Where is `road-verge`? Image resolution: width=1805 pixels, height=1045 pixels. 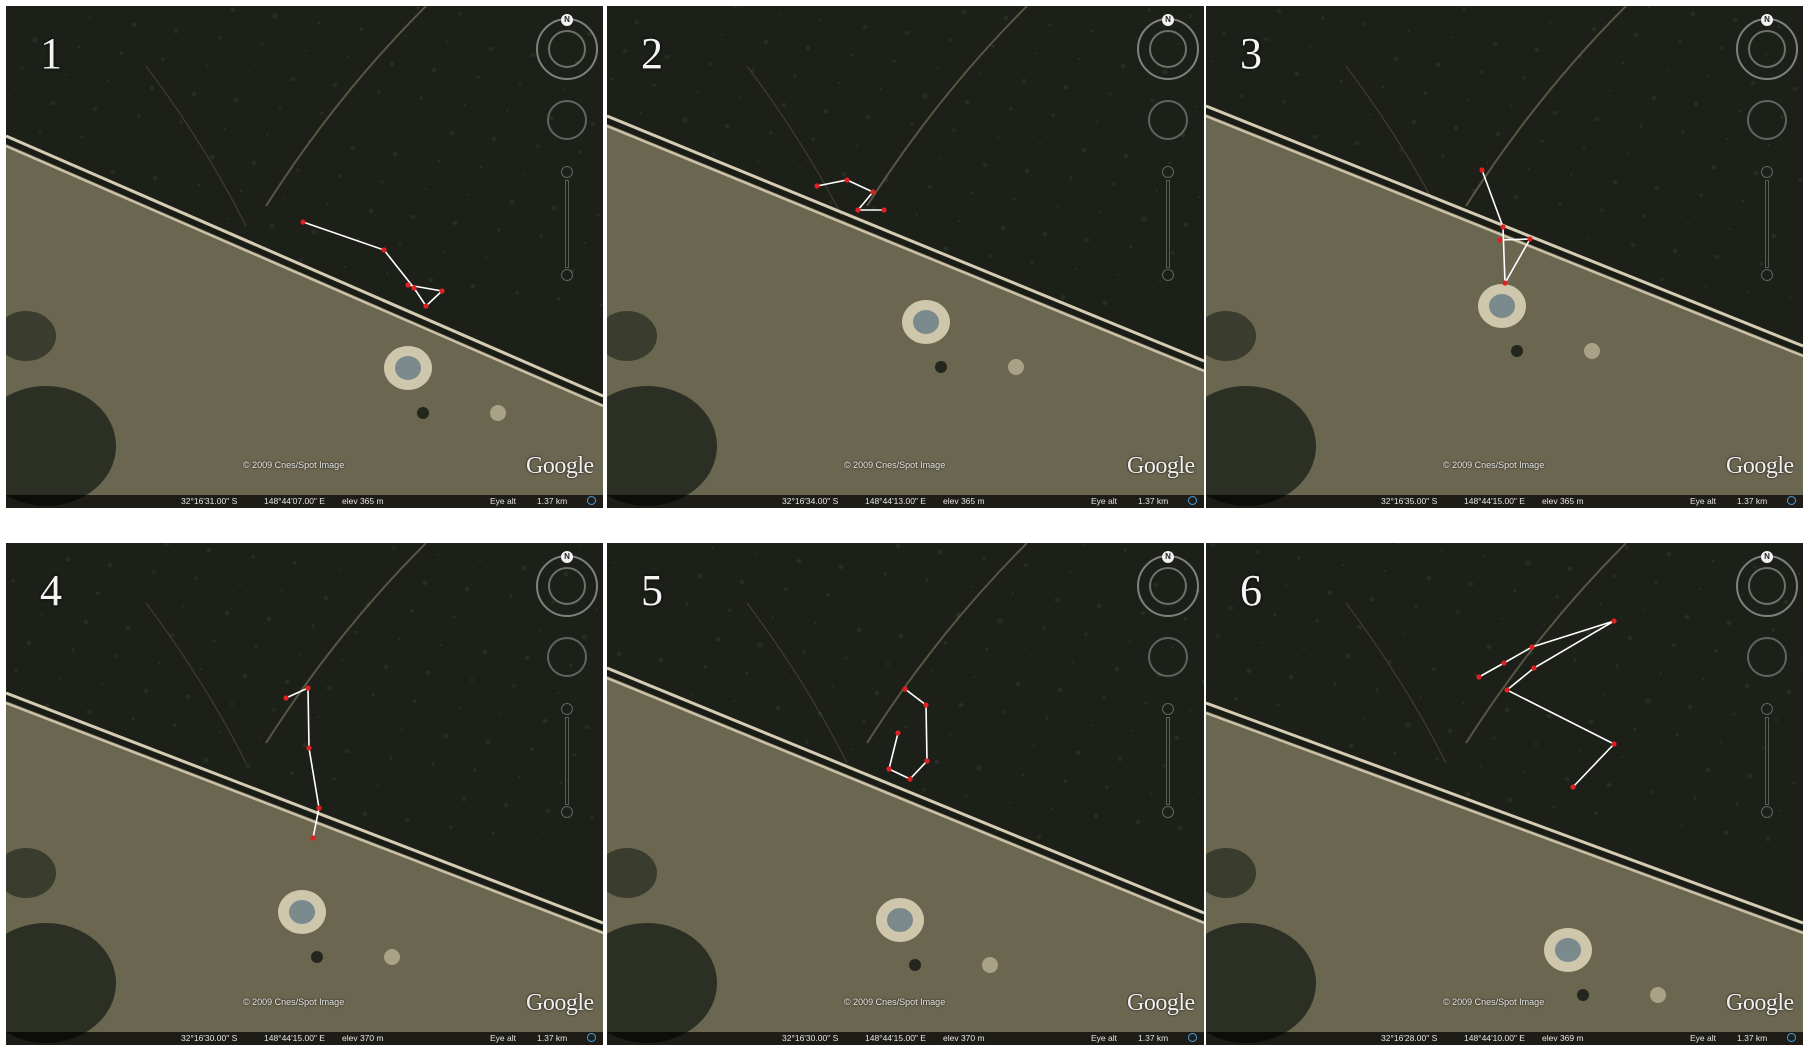
road-verge is located at coordinates (304, 271).